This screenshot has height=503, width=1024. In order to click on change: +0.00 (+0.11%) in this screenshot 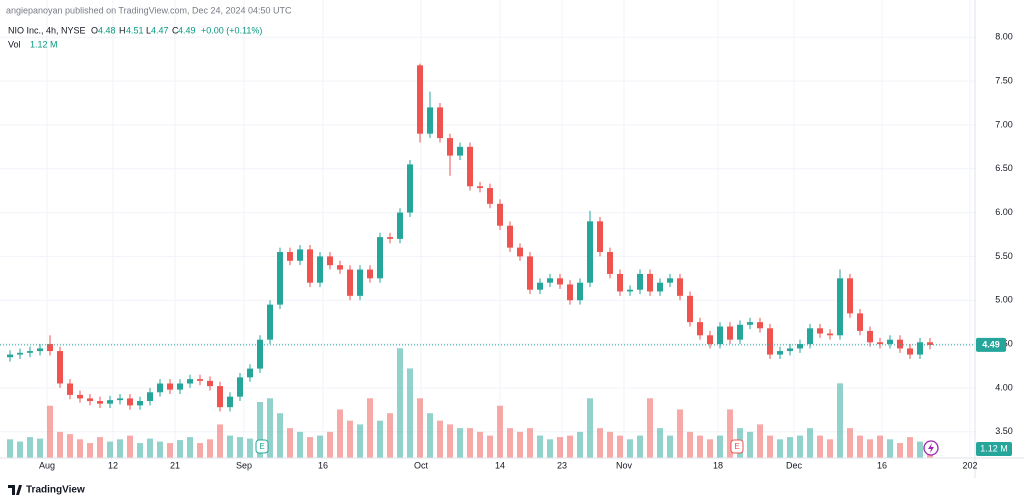, I will do `click(231, 30)`.